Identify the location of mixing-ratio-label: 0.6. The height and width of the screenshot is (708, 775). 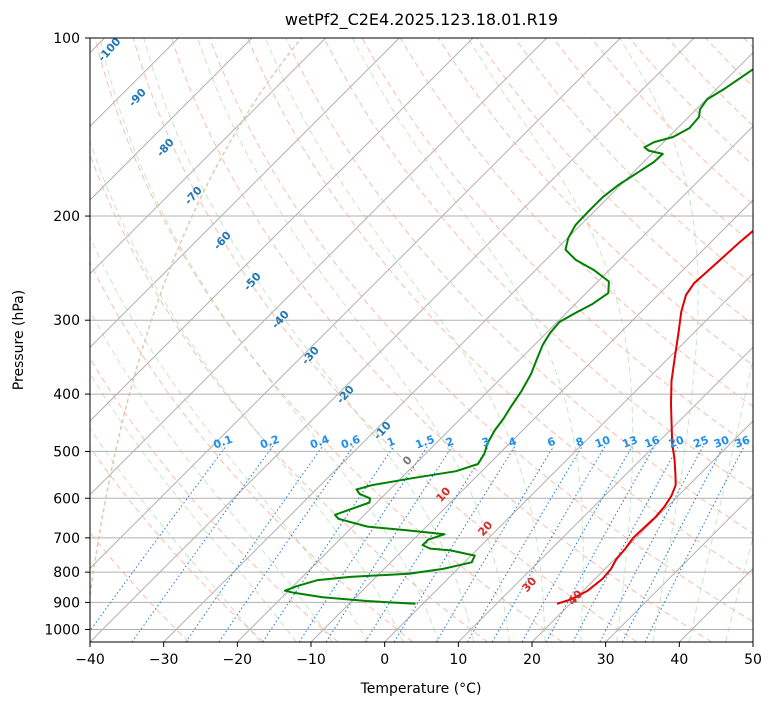
(350, 442).